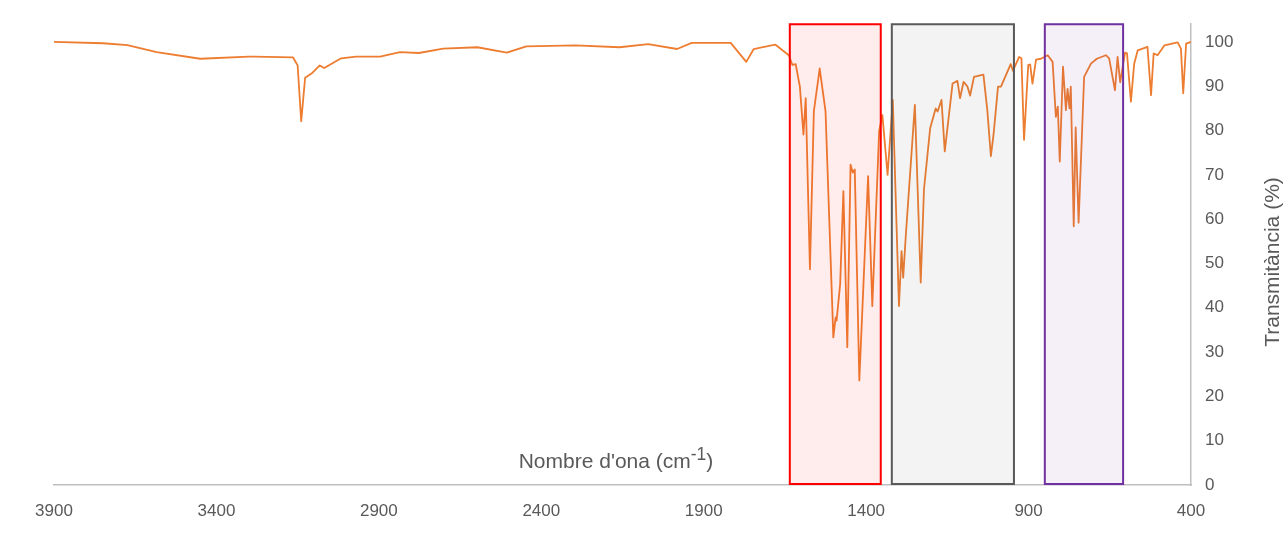  Describe the element at coordinates (703, 510) in the screenshot. I see `x-tick-label: 1900` at that location.